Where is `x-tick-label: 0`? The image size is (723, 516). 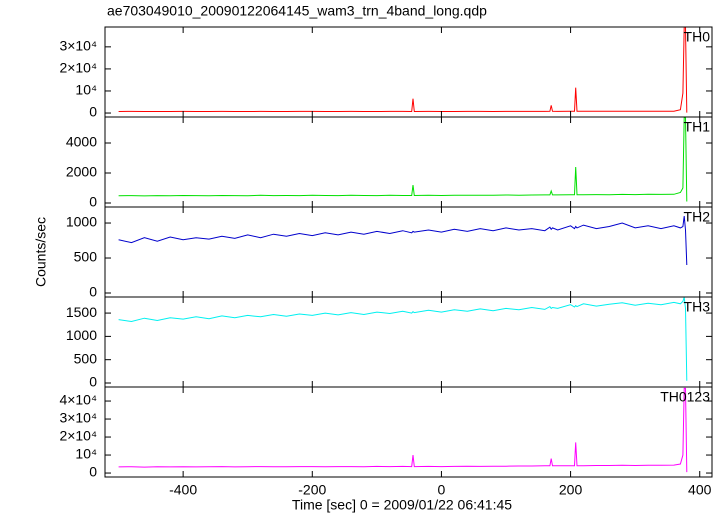 x-tick-label: 0 is located at coordinates (442, 490).